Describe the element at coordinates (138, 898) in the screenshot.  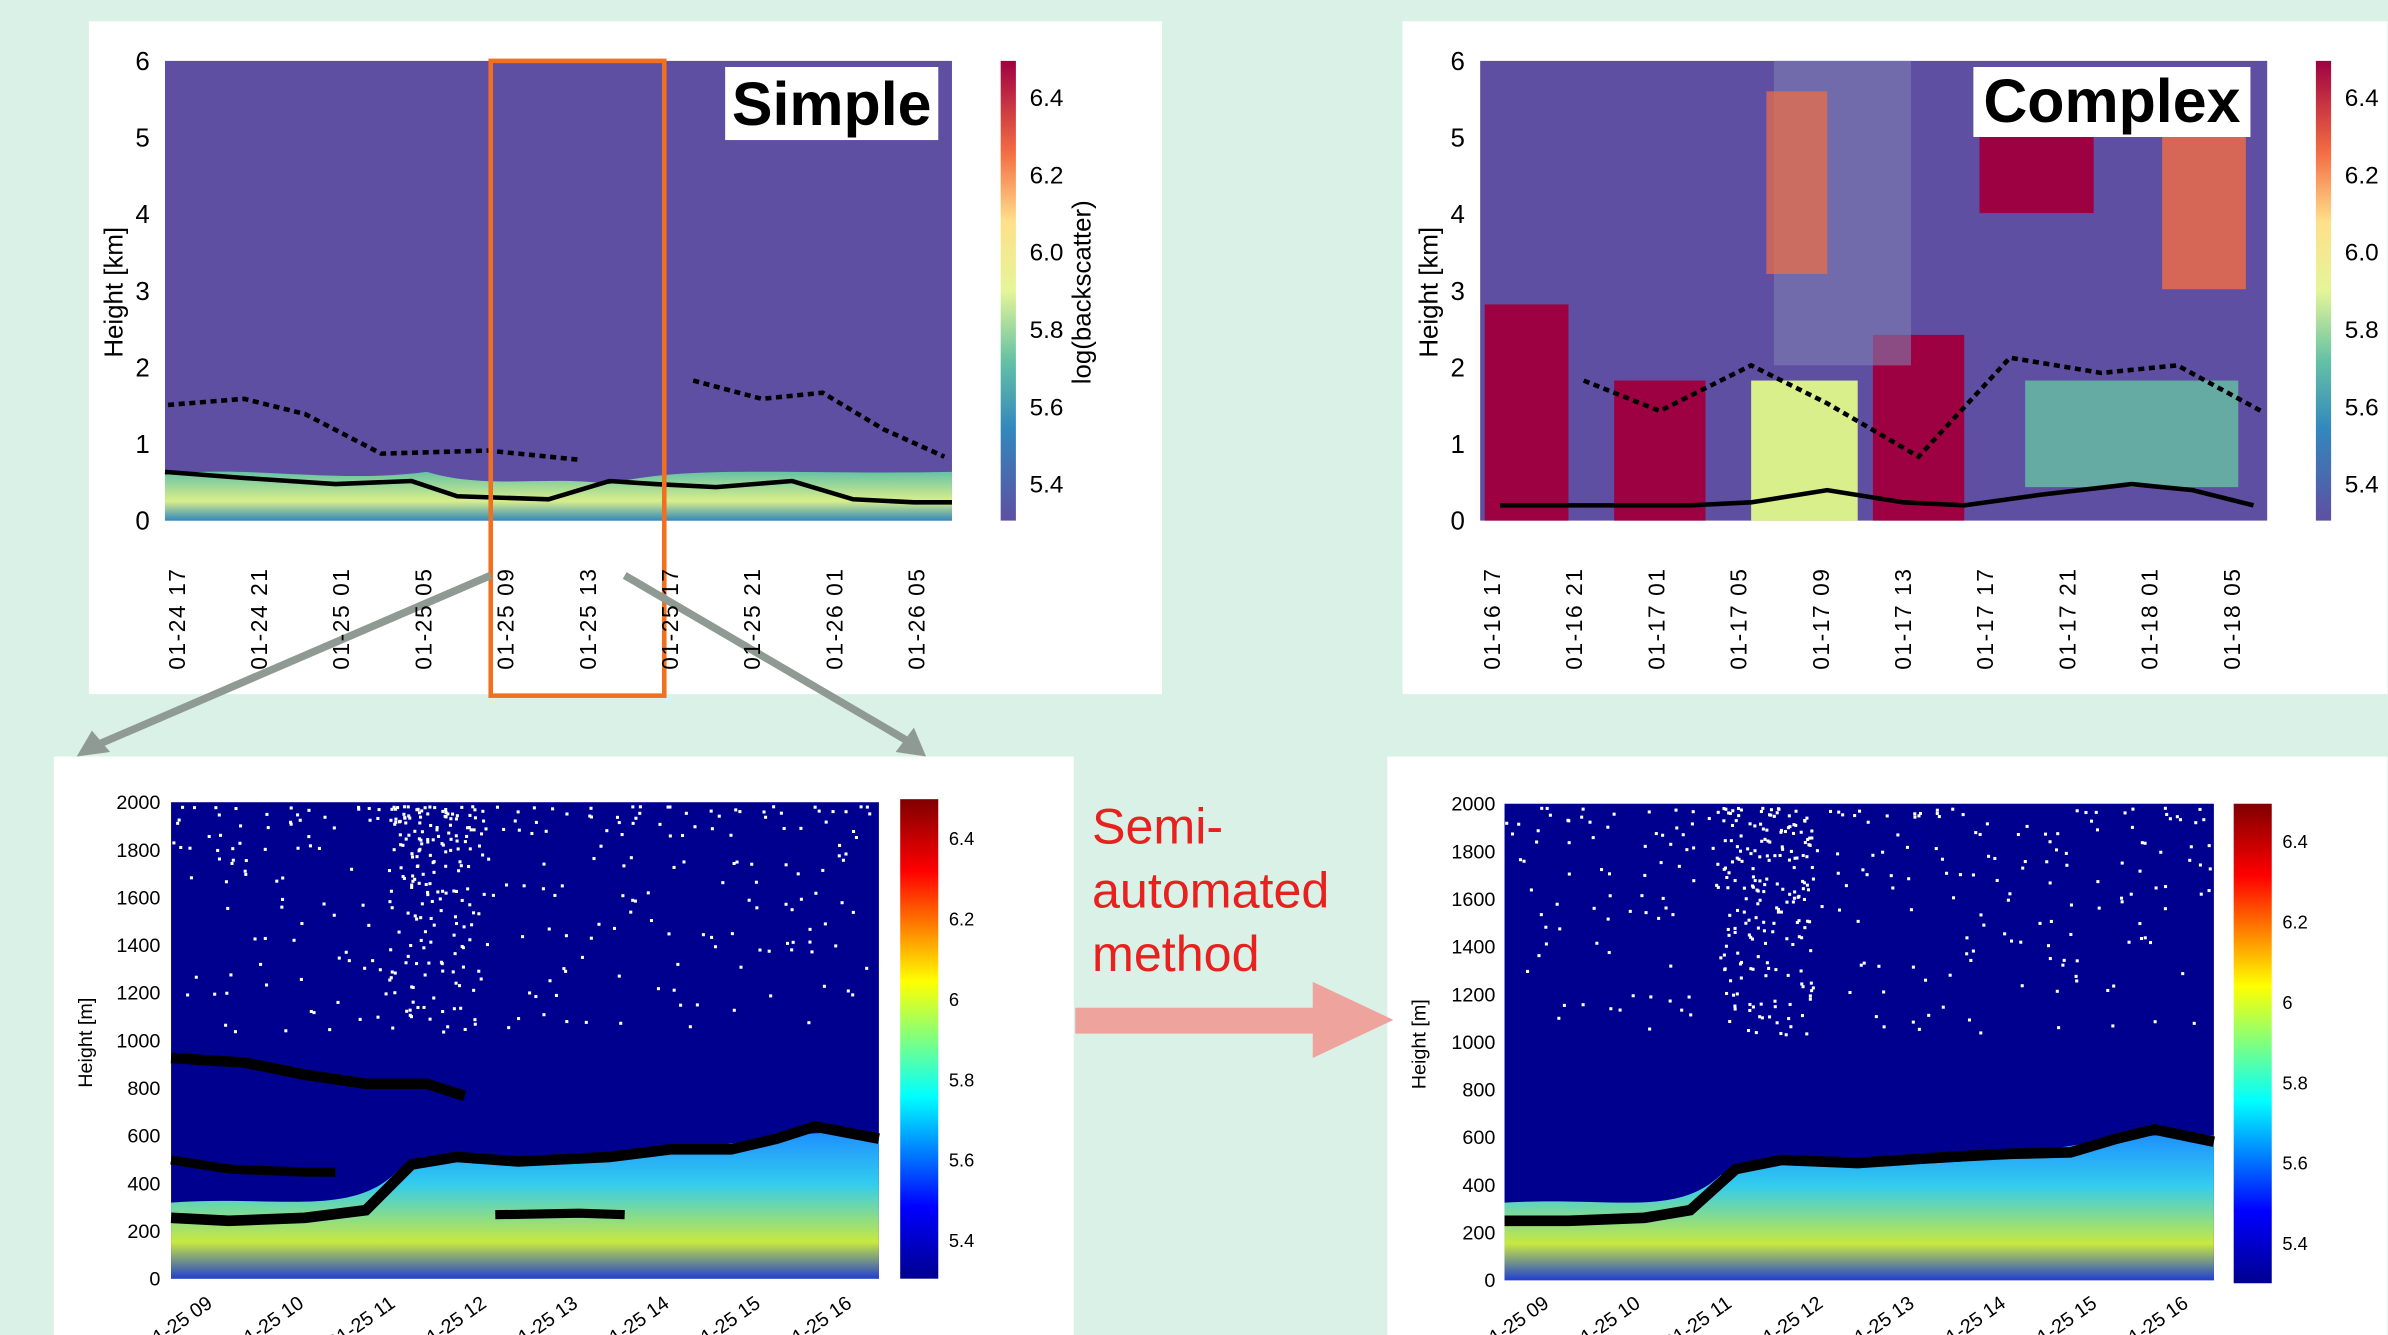
I see `y-tick-label: 1600` at that location.